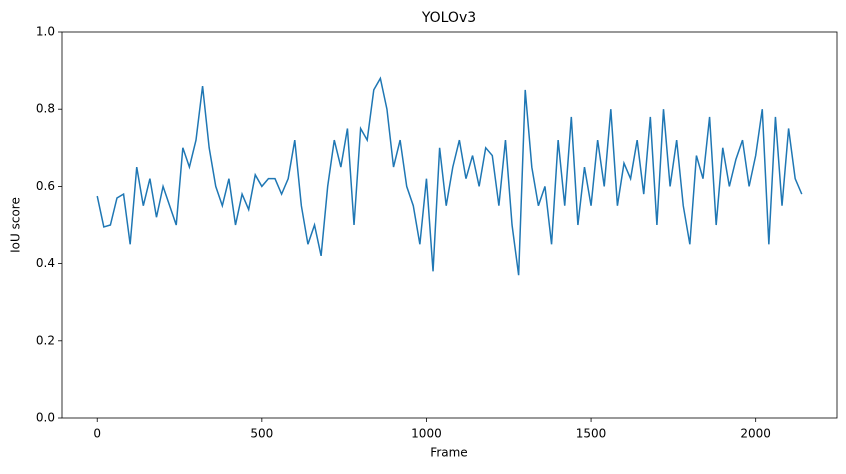  Describe the element at coordinates (755, 434) in the screenshot. I see `x-tick-label: 2000` at that location.